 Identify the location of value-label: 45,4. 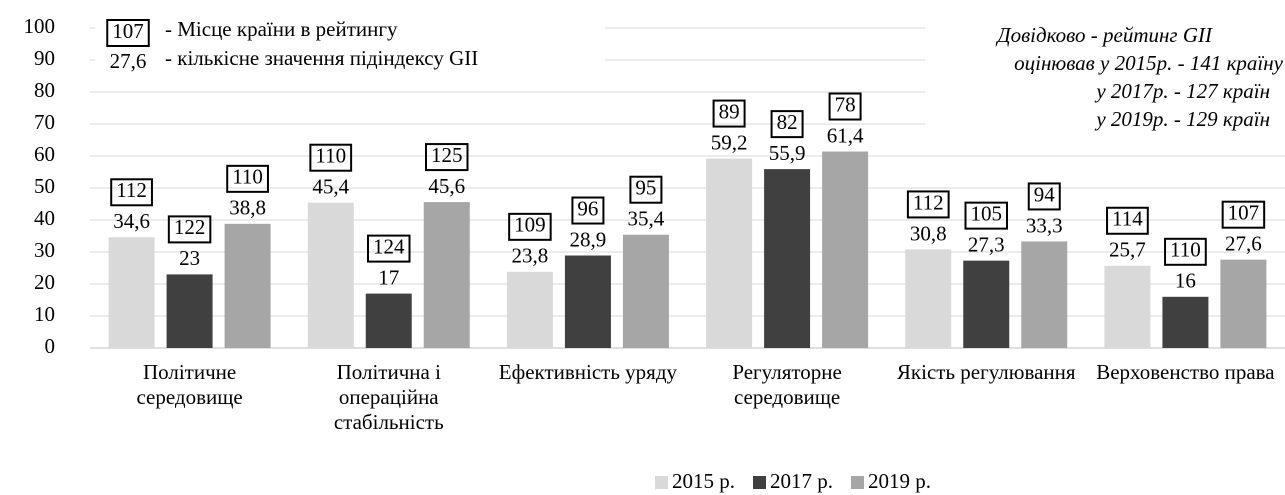
(330, 187).